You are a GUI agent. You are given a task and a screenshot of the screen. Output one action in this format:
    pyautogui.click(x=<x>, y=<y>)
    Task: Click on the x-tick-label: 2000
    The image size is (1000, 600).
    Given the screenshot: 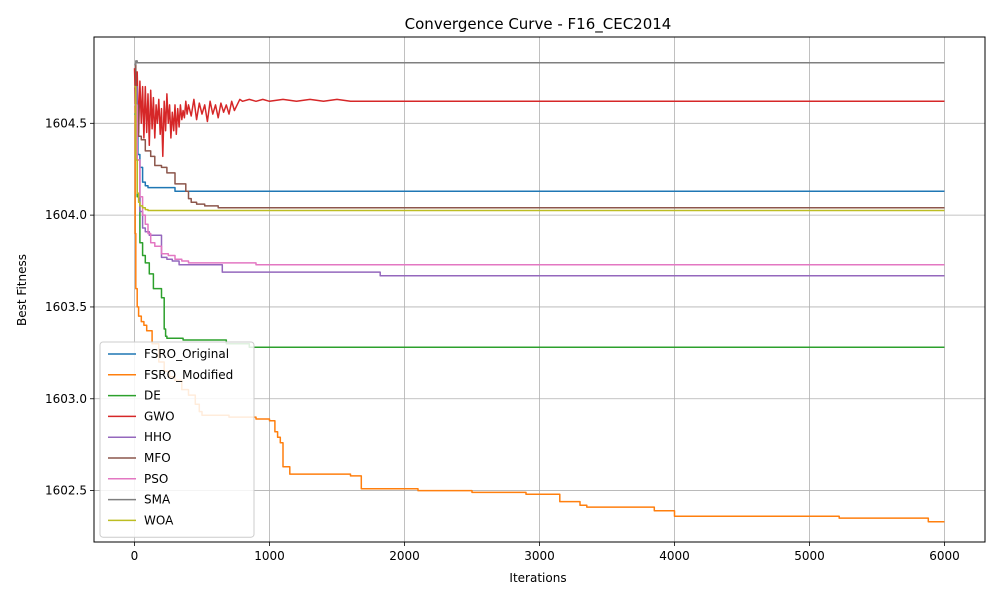 What is the action you would take?
    pyautogui.click(x=404, y=556)
    